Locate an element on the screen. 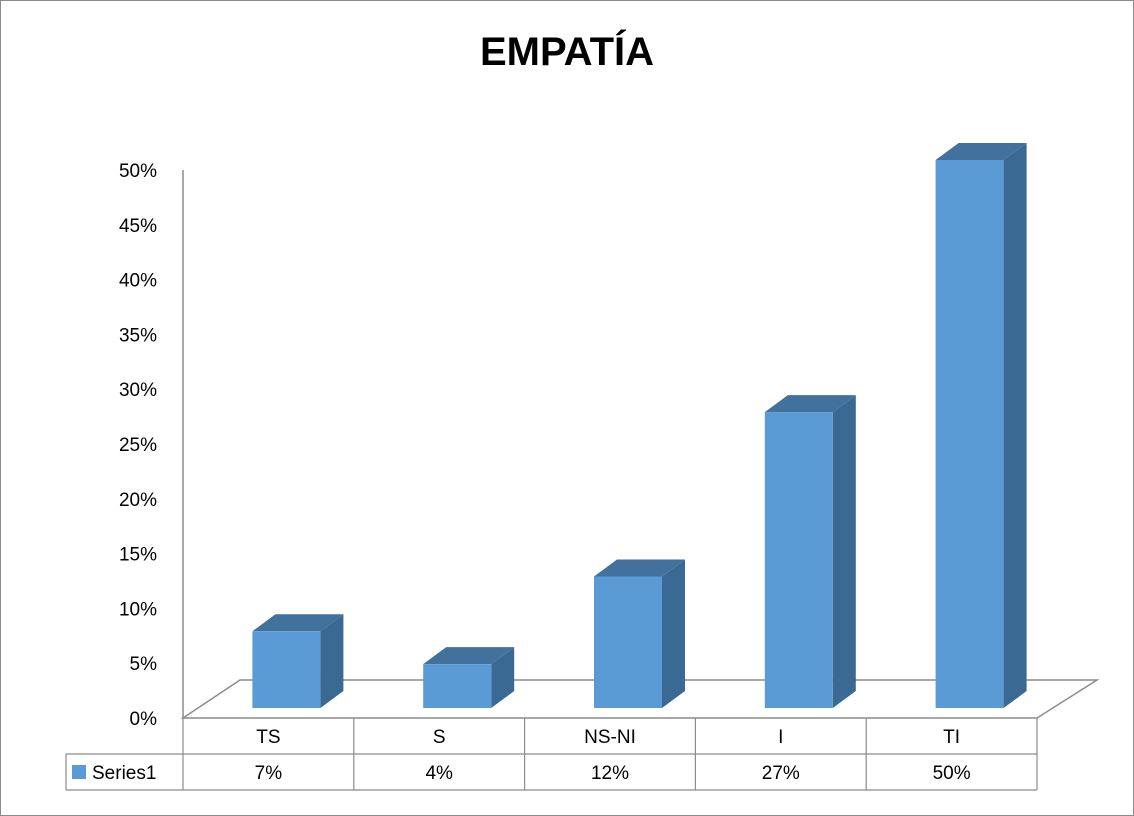  bar-ns-ni is located at coordinates (639, 633).